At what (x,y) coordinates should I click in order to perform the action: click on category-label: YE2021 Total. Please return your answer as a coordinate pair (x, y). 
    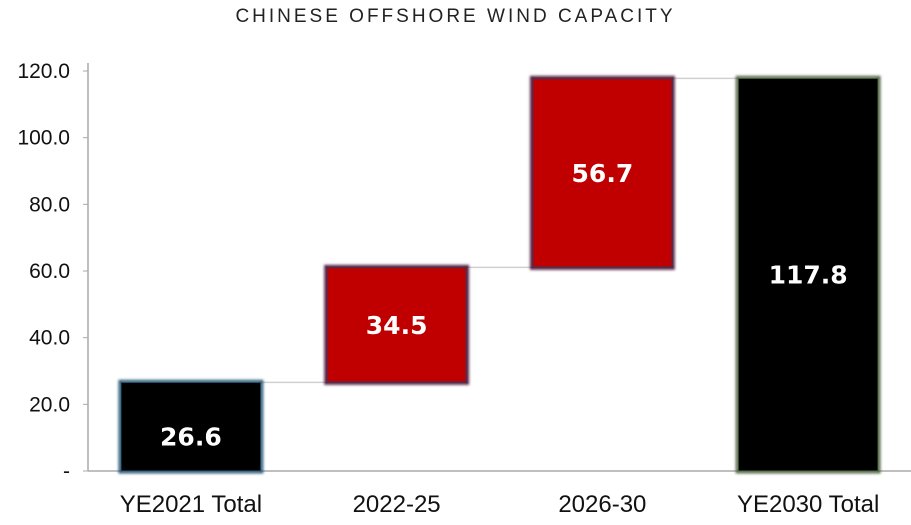
    Looking at the image, I should click on (191, 504).